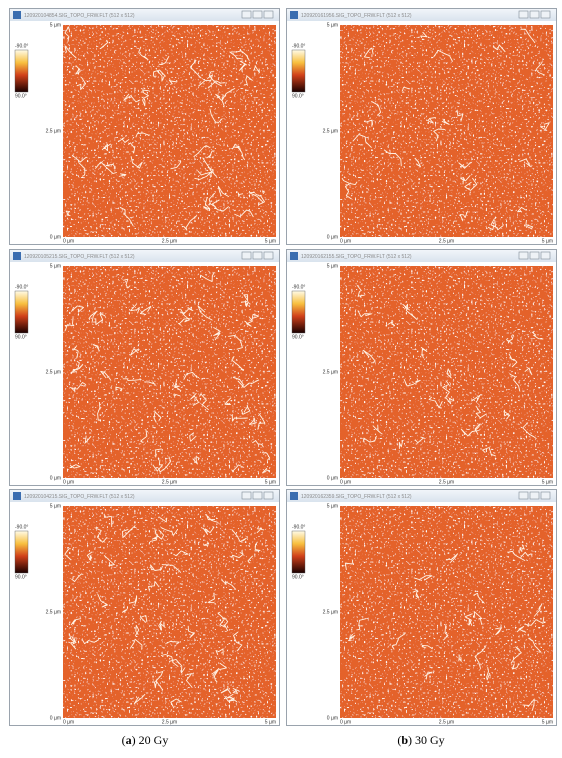 The height and width of the screenshot is (758, 562). I want to click on x-tick-label: 2.5 µm, so click(446, 482).